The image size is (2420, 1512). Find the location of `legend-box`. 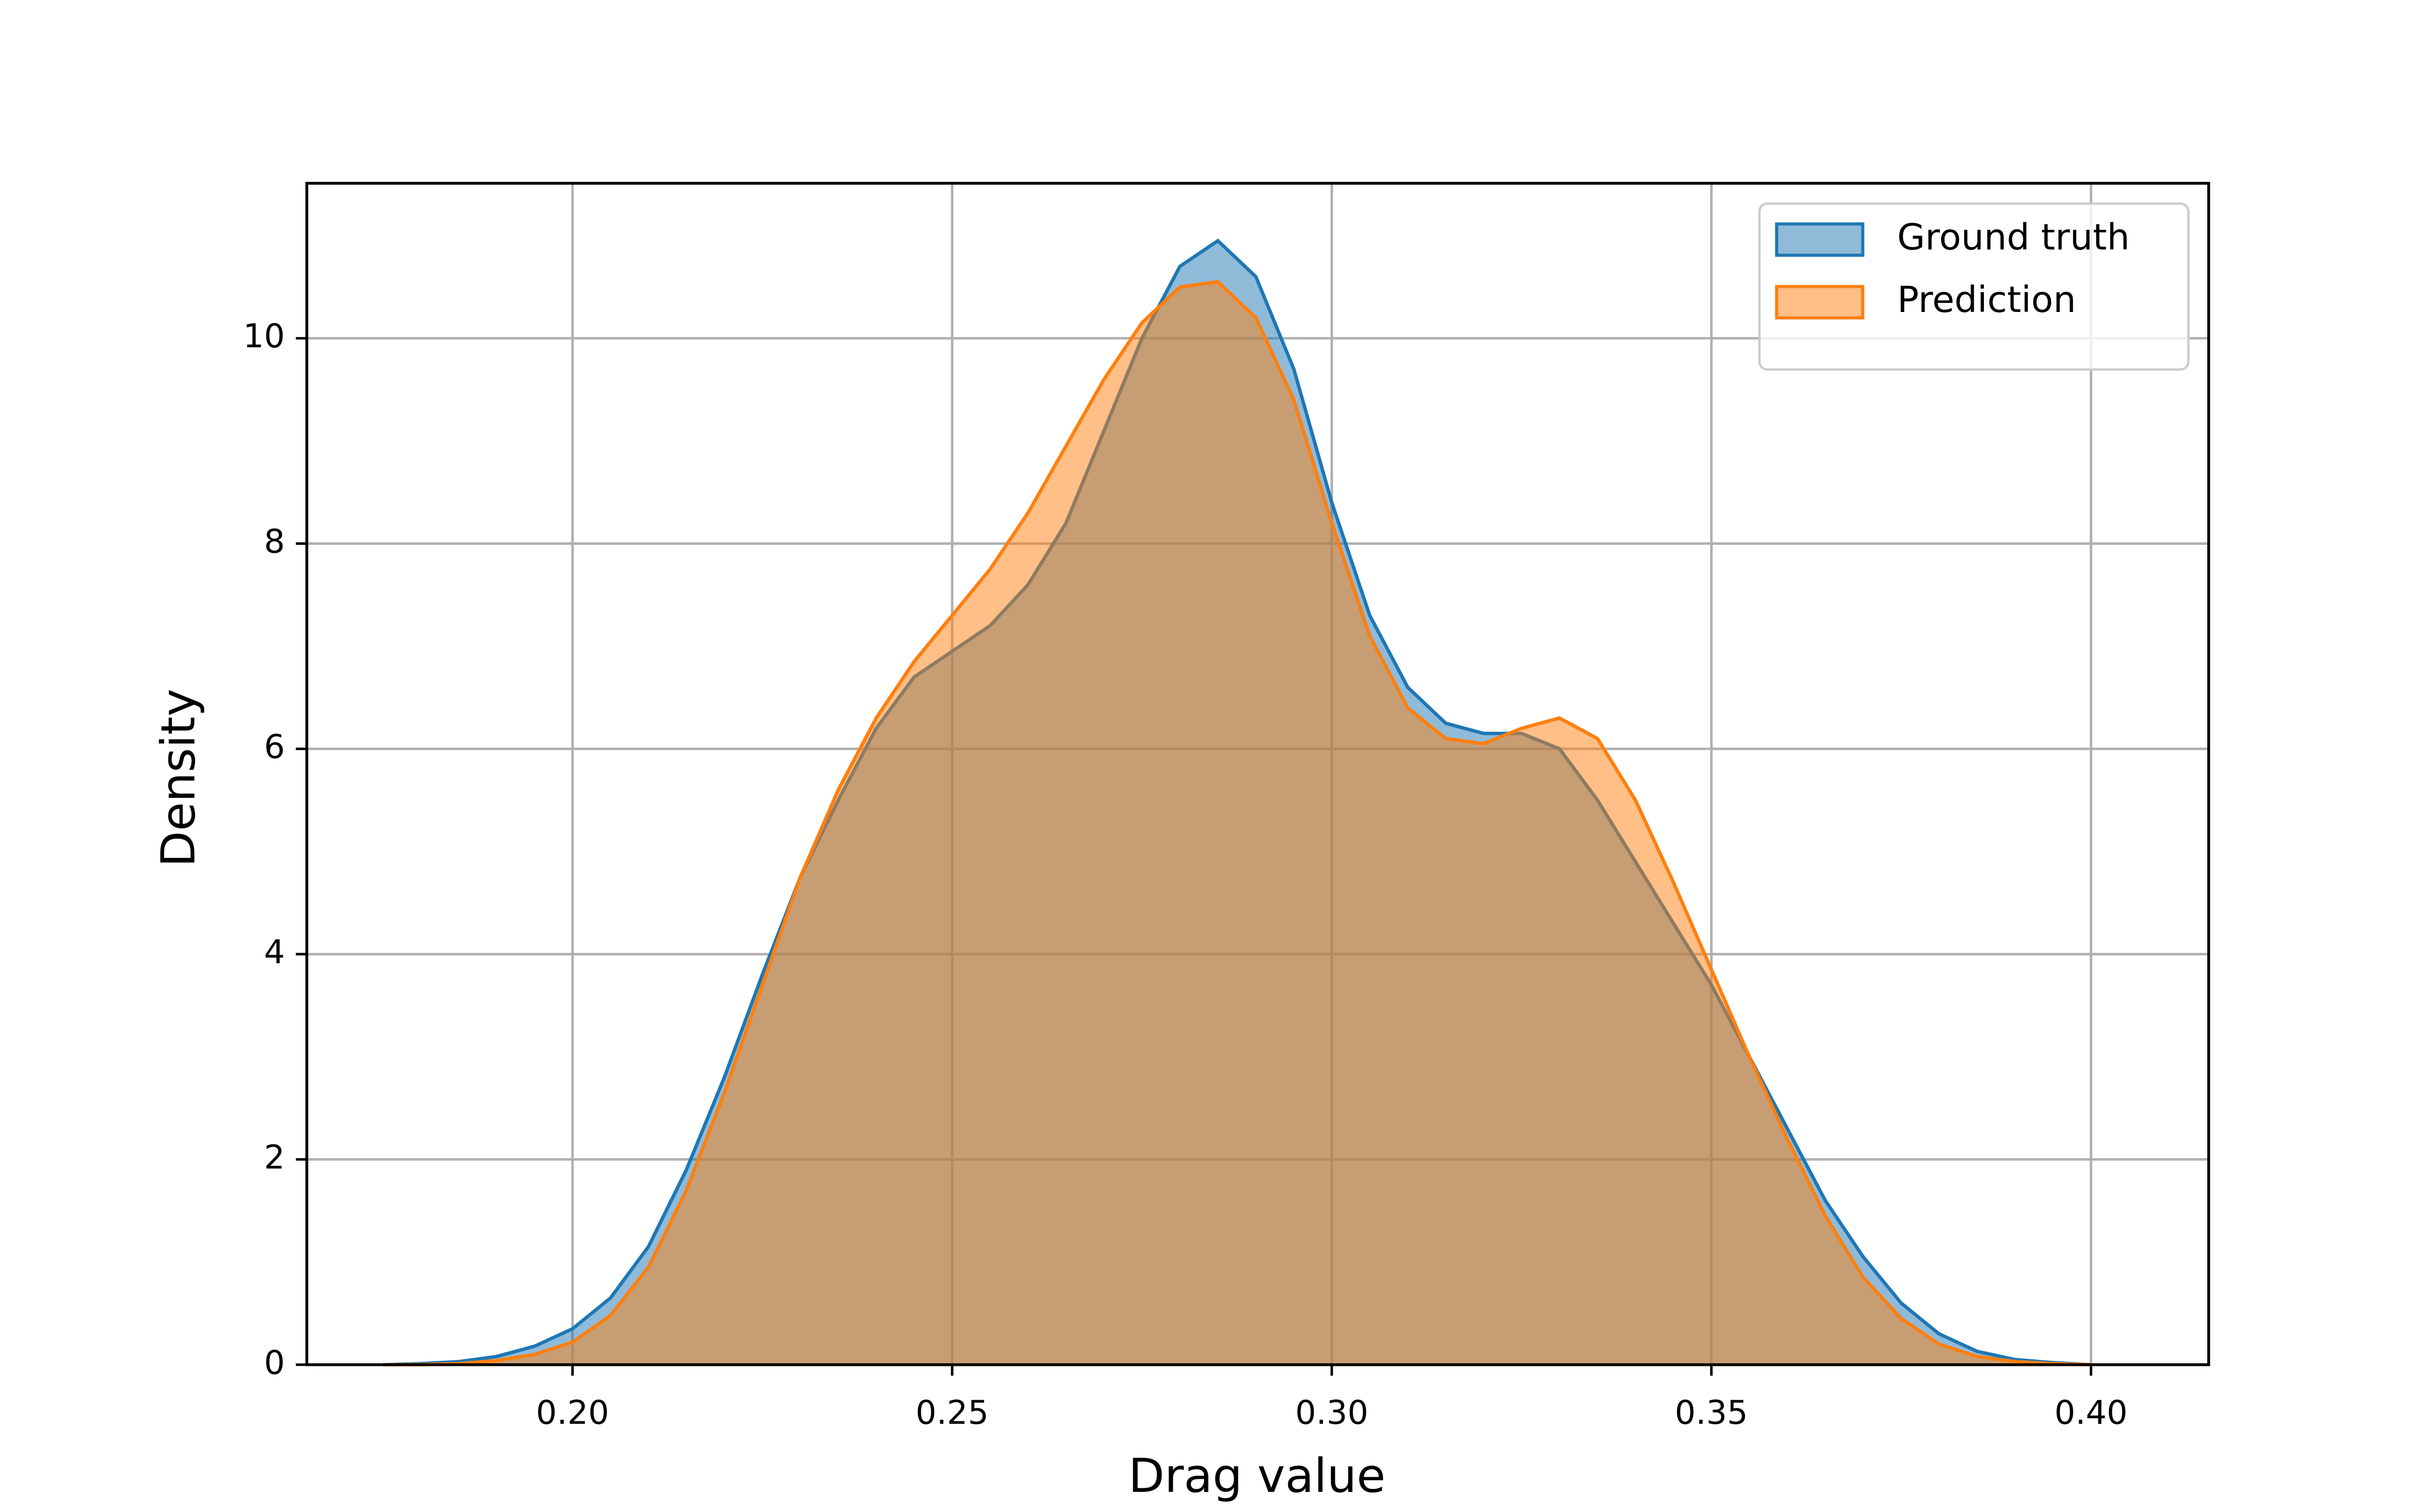

legend-box is located at coordinates (1974, 286).